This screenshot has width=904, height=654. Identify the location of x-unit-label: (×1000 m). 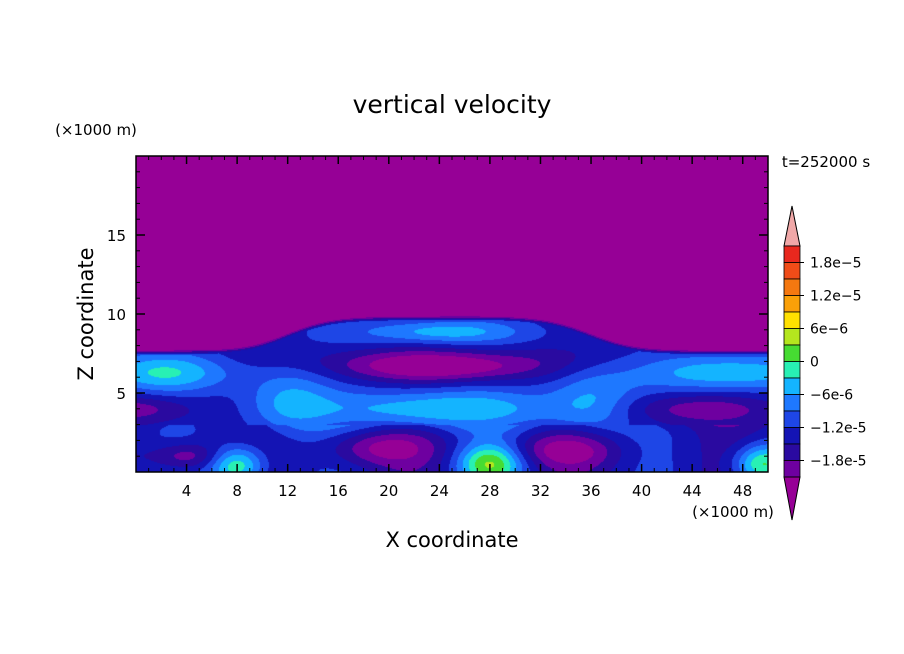
(733, 512).